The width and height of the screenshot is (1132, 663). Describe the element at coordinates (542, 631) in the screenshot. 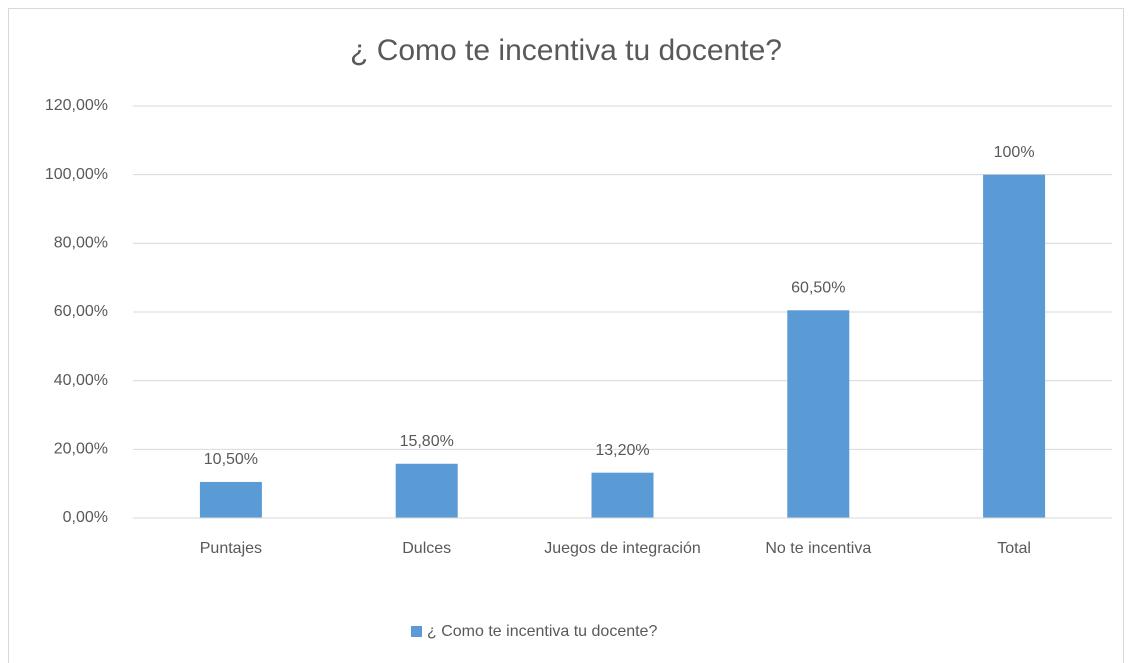

I see `legend-label: ¿ Como te incentiva tu docente?` at that location.